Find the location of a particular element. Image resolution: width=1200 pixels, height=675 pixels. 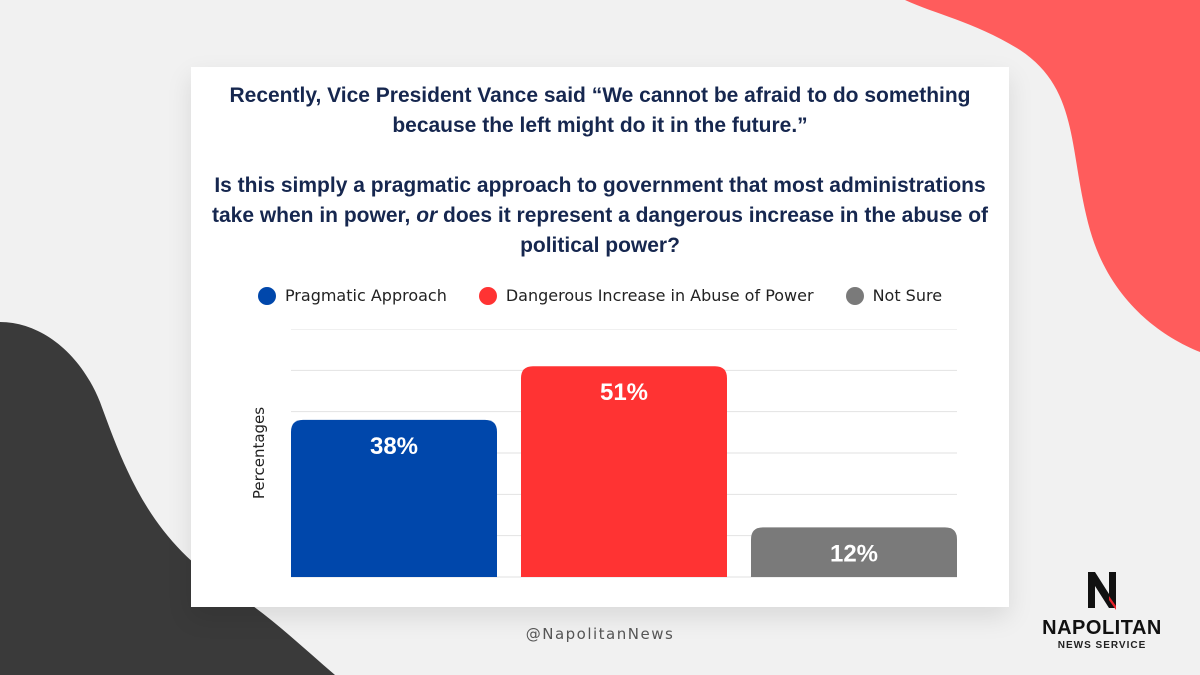

legend-label-pragmatic: Pragmatic Approach is located at coordinates (365, 295).